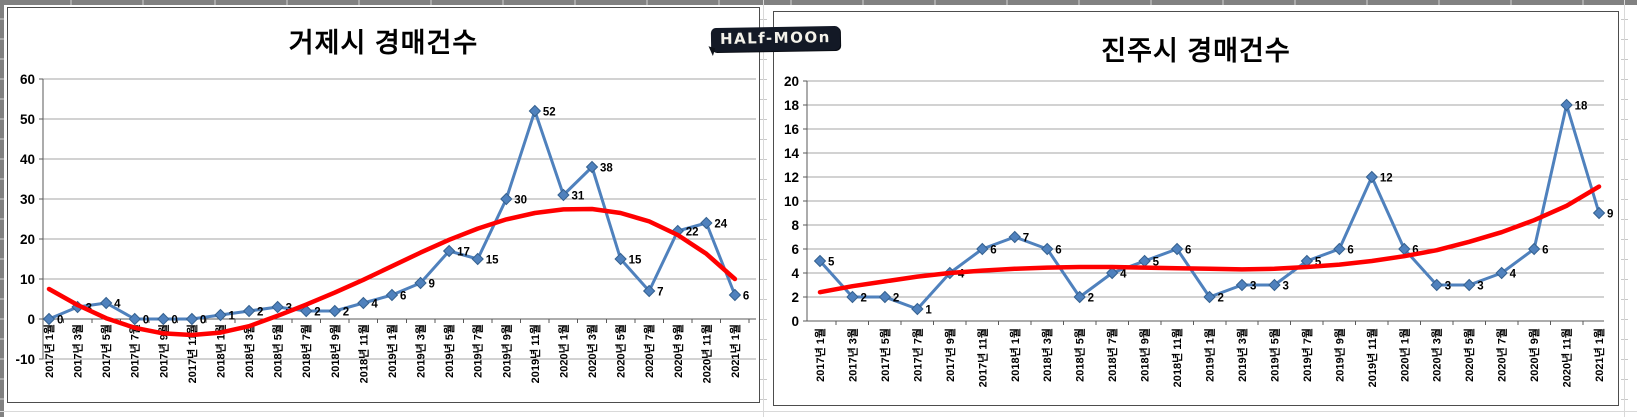 This screenshot has width=1637, height=417. I want to click on svg-text: 14, so click(792, 153).